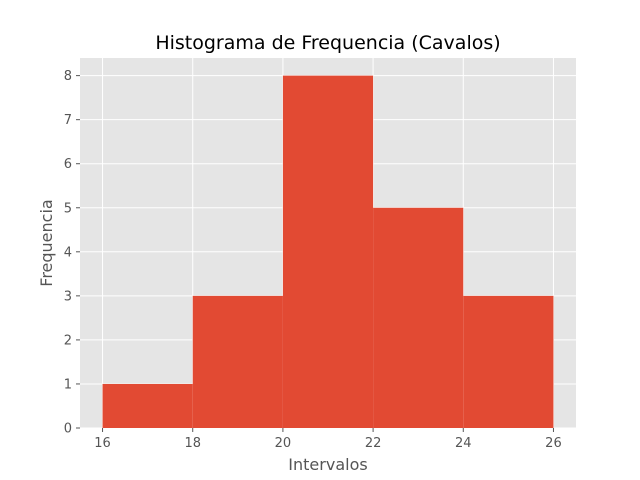 The image size is (640, 480). I want to click on y-axis-label: Frequencia, so click(46, 242).